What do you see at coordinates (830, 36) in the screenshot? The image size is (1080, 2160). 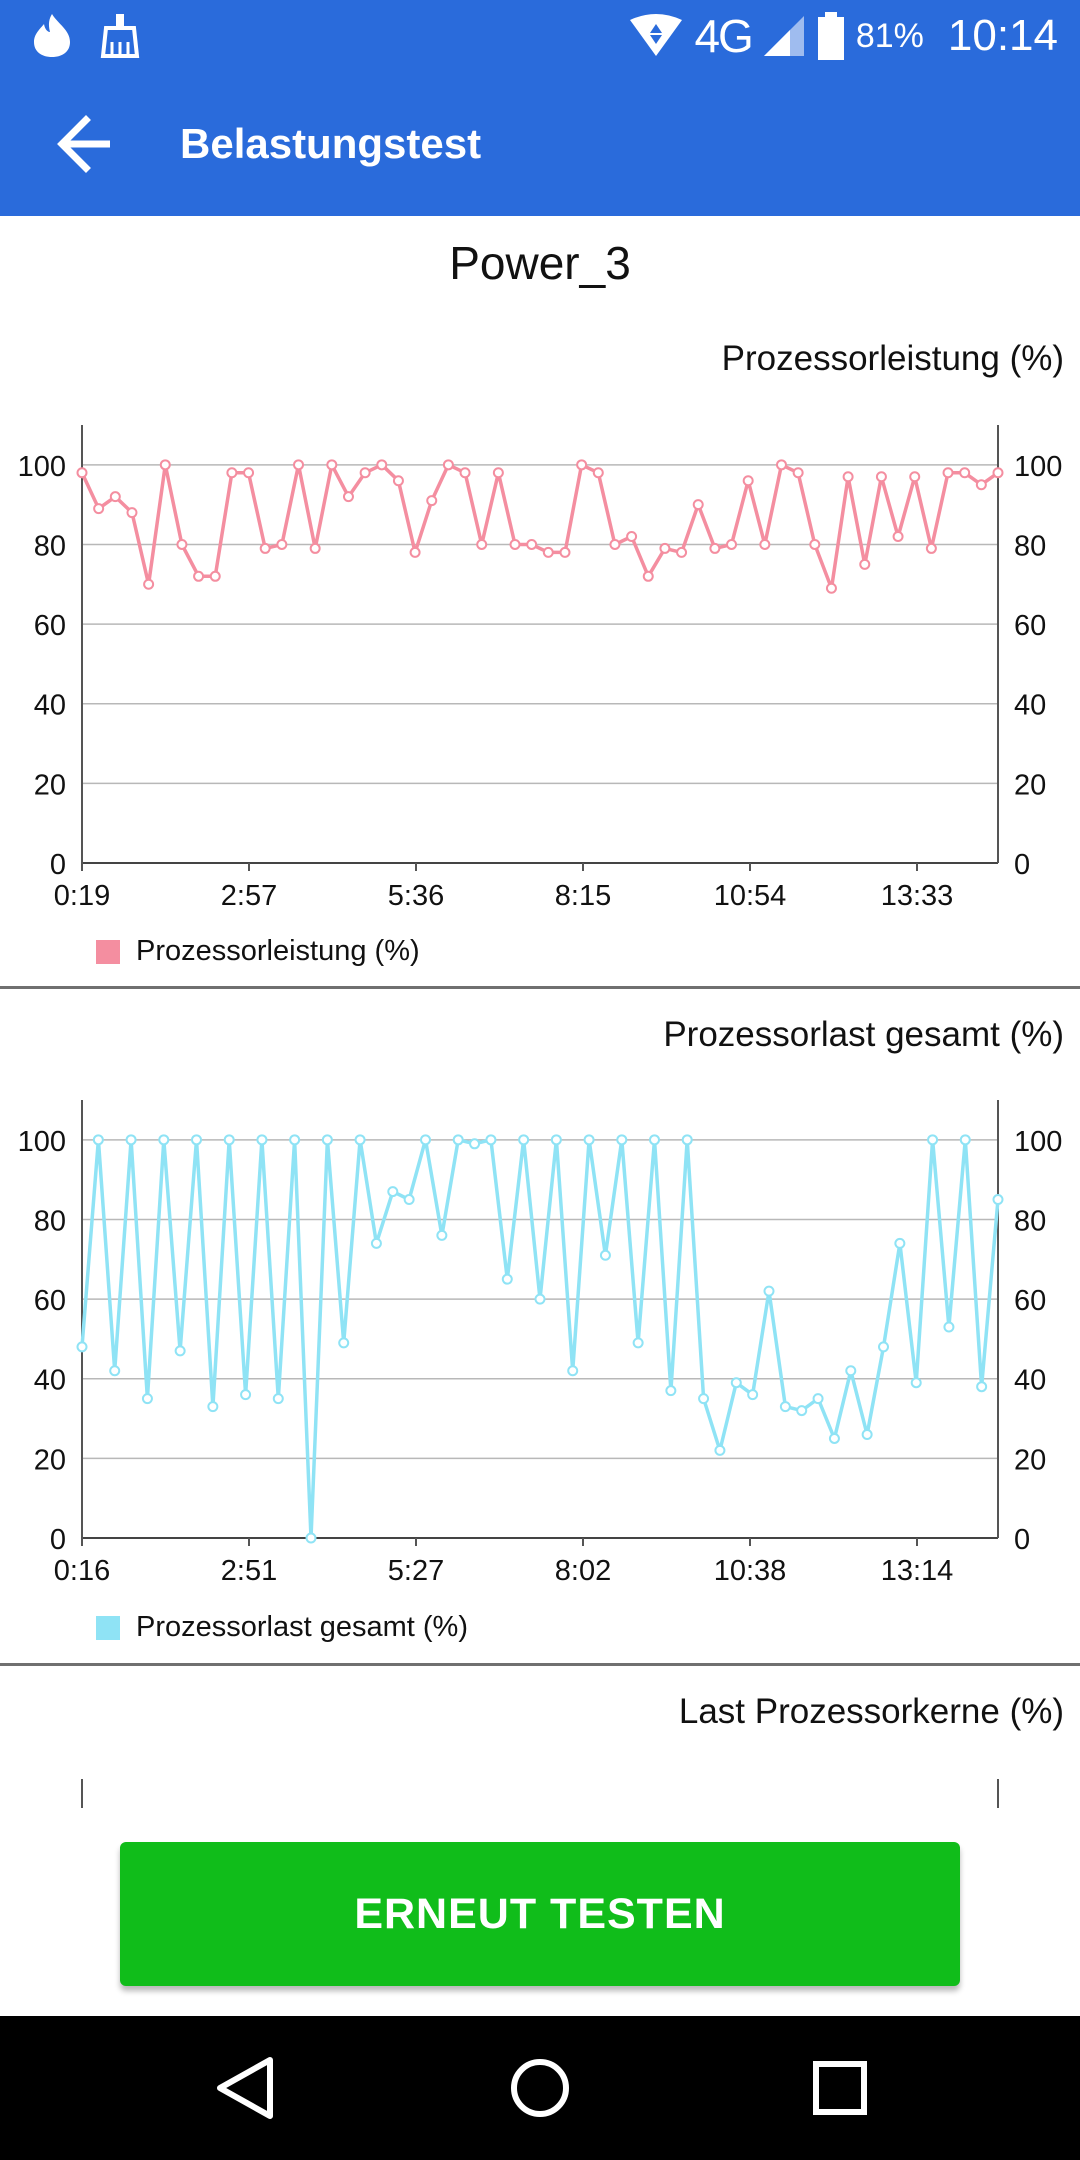 I see `battery-icon` at bounding box center [830, 36].